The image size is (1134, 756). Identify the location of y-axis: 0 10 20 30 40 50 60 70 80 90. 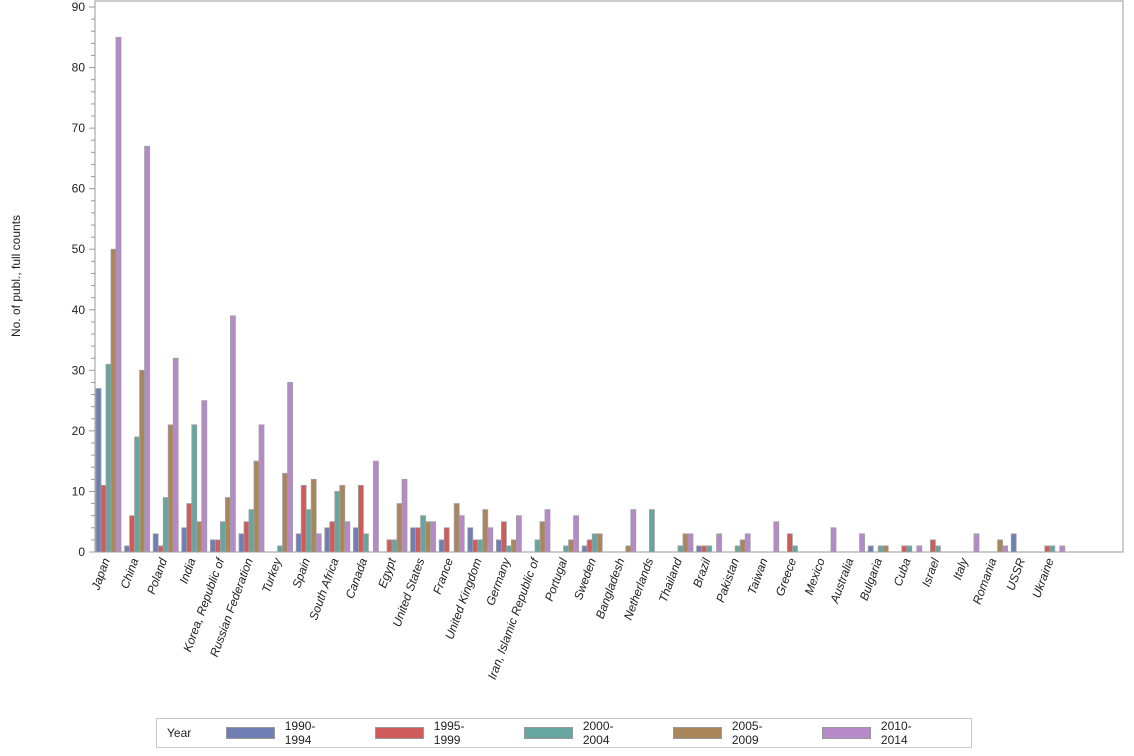
(83, 279).